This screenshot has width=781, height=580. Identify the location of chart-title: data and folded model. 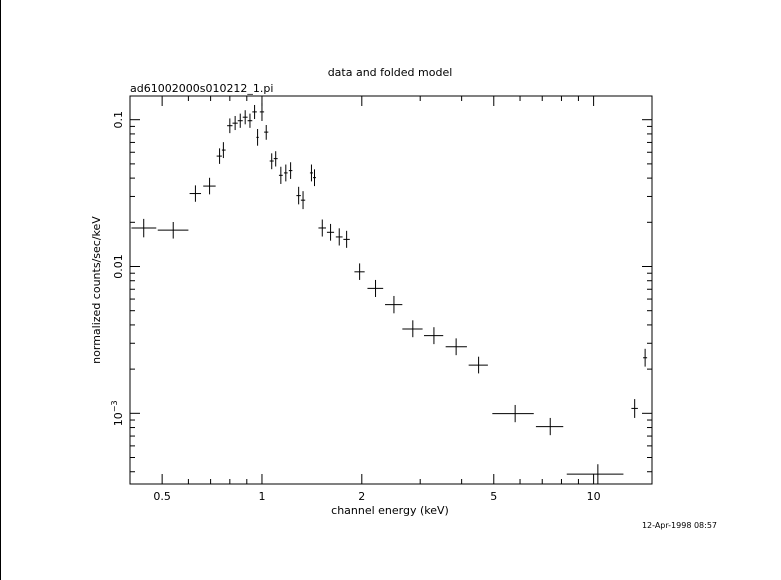
(390, 72).